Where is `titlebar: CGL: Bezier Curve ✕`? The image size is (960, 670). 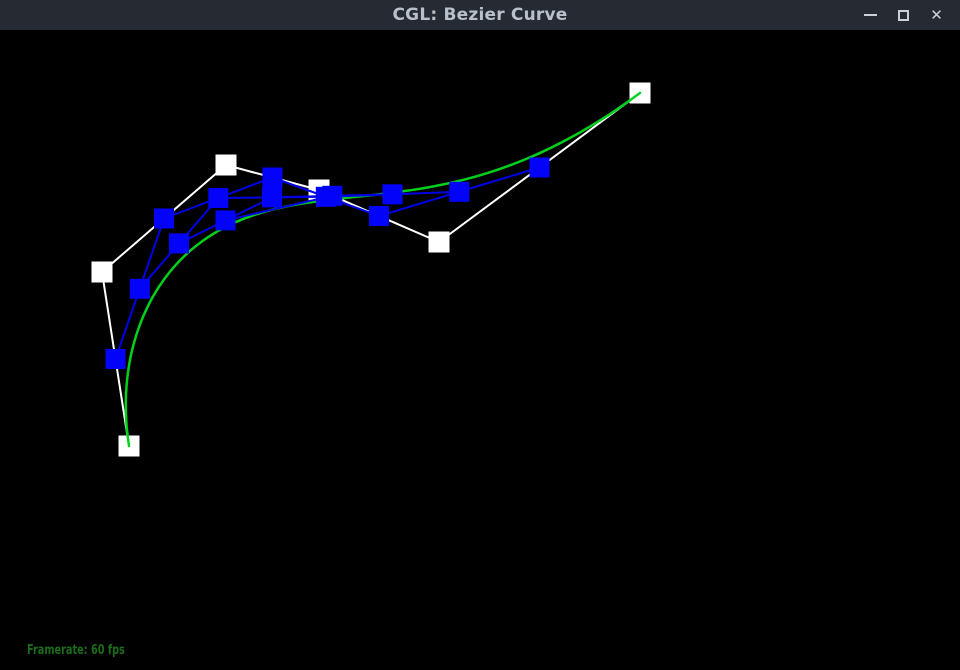 titlebar: CGL: Bezier Curve ✕ is located at coordinates (480, 15).